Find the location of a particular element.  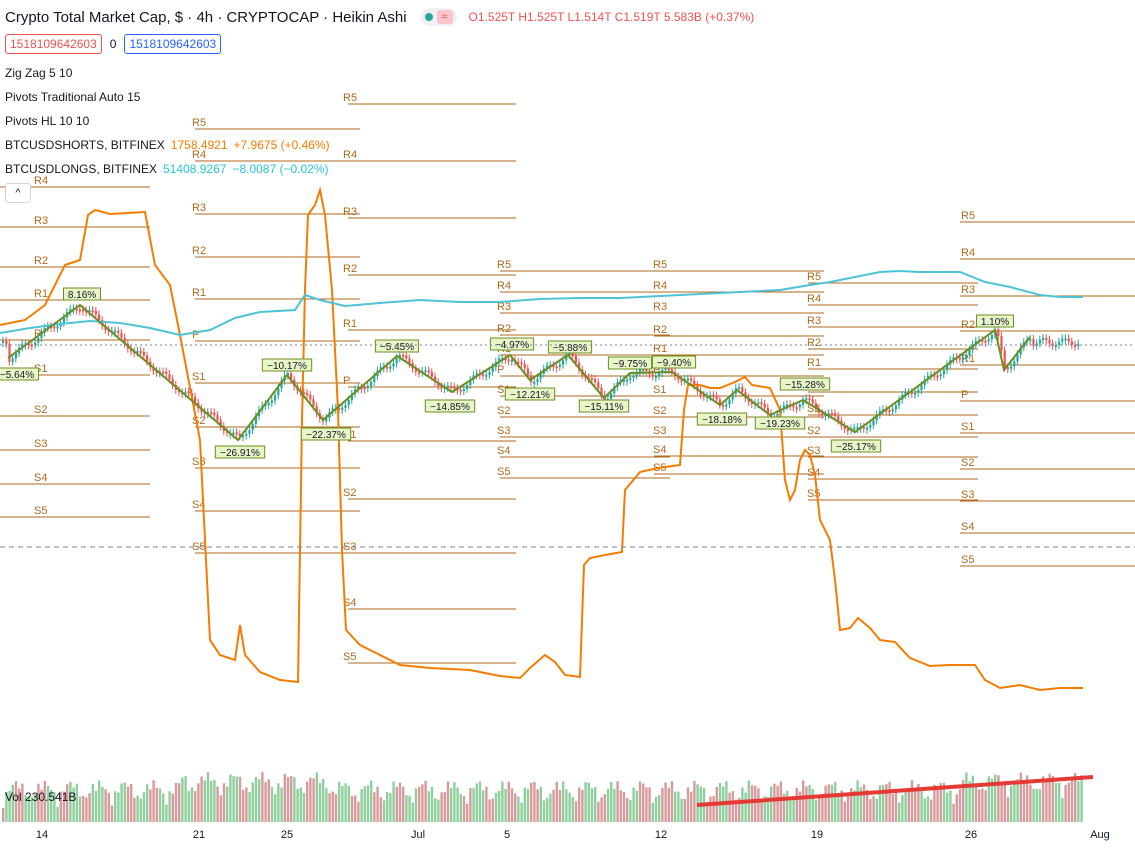

zigzag-label-text: −14.85% is located at coordinates (450, 407).